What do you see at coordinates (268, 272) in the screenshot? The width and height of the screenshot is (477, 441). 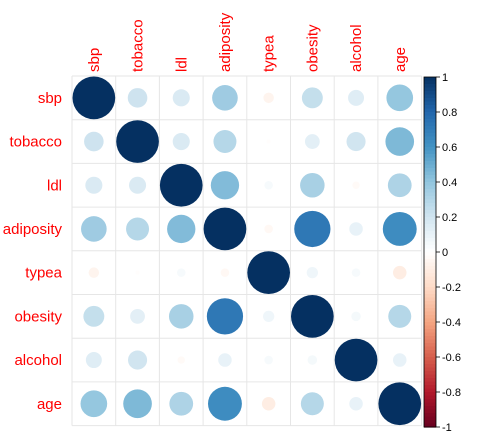 I see `corr-circle-typea-typea` at bounding box center [268, 272].